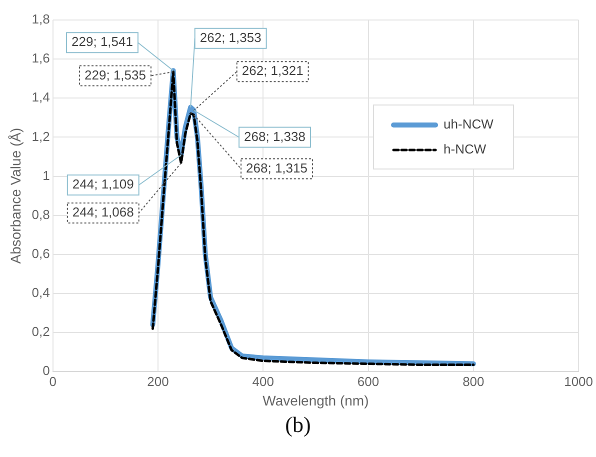  I want to click on y-tick-label: 1,6, so click(41, 58).